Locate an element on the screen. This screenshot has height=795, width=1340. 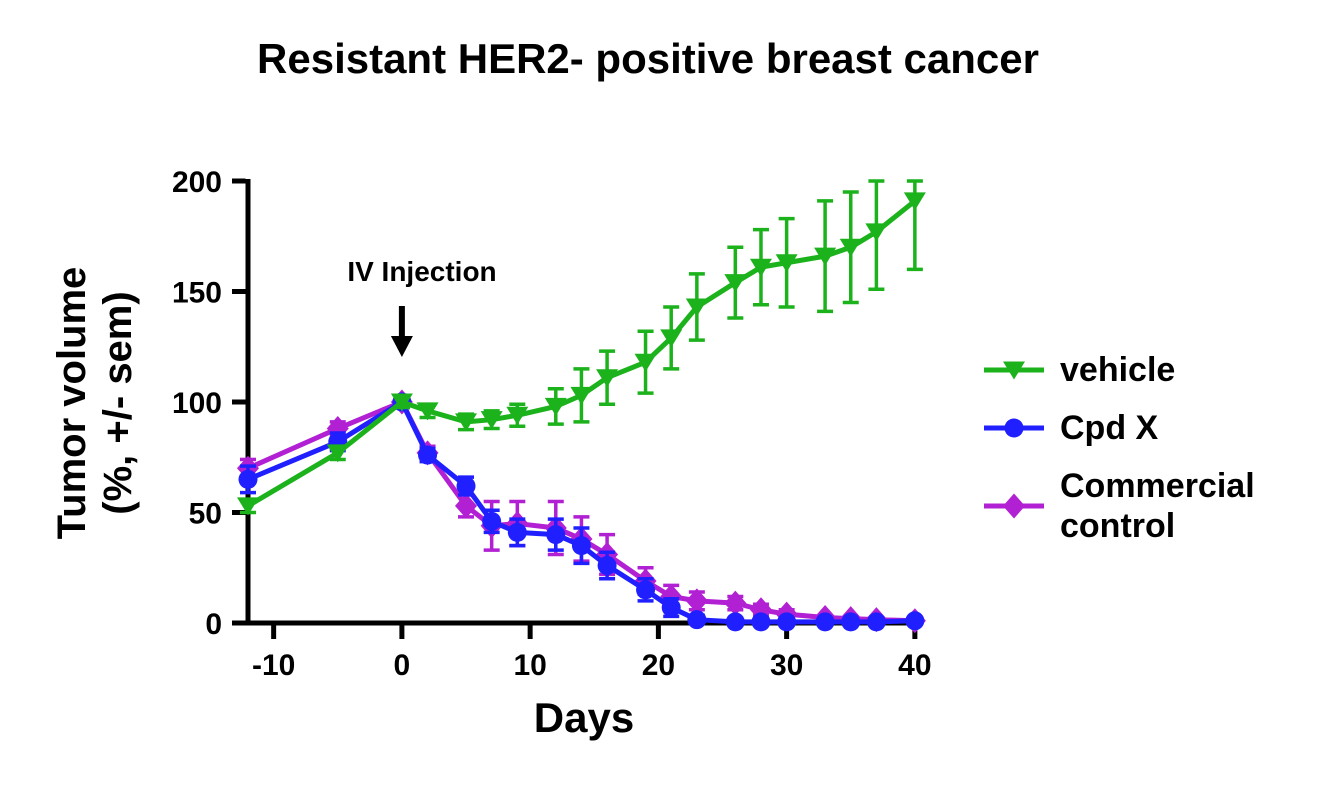
x-tick-label: -10 is located at coordinates (273, 665).